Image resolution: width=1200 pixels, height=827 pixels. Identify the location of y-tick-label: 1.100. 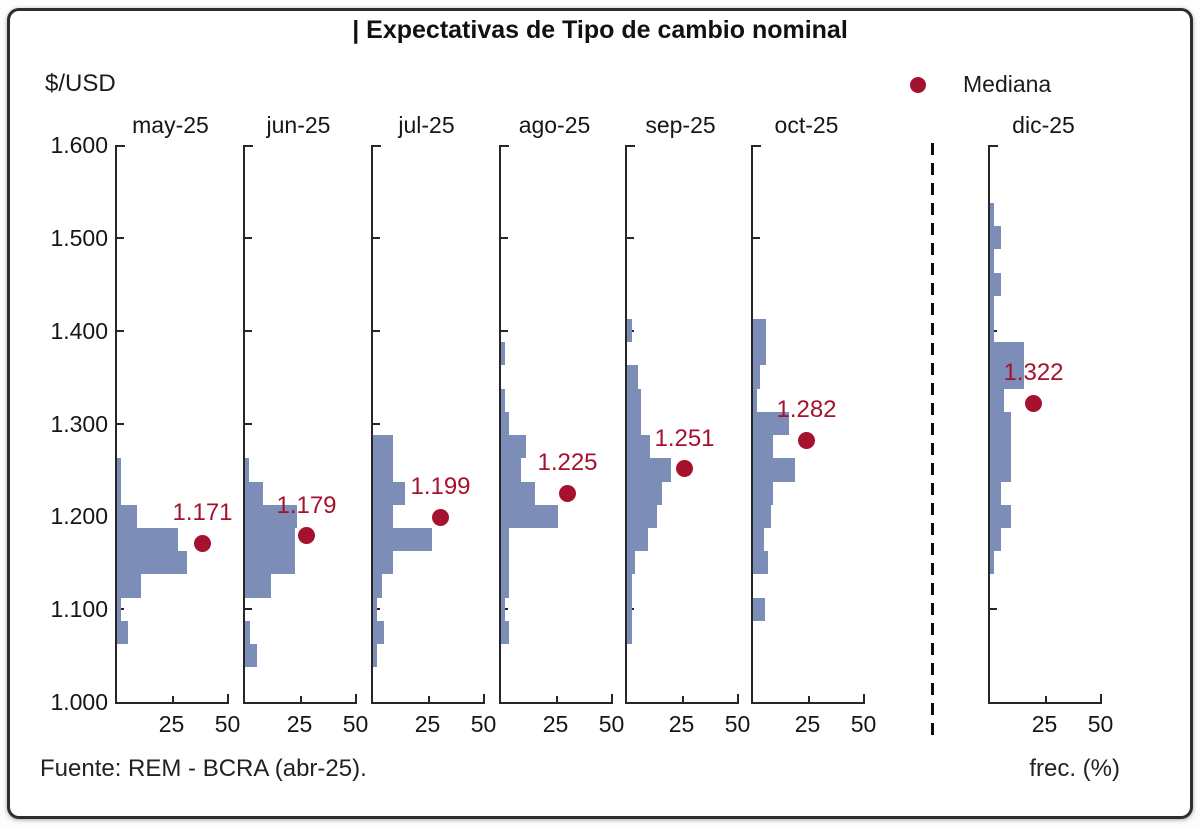
(79, 609).